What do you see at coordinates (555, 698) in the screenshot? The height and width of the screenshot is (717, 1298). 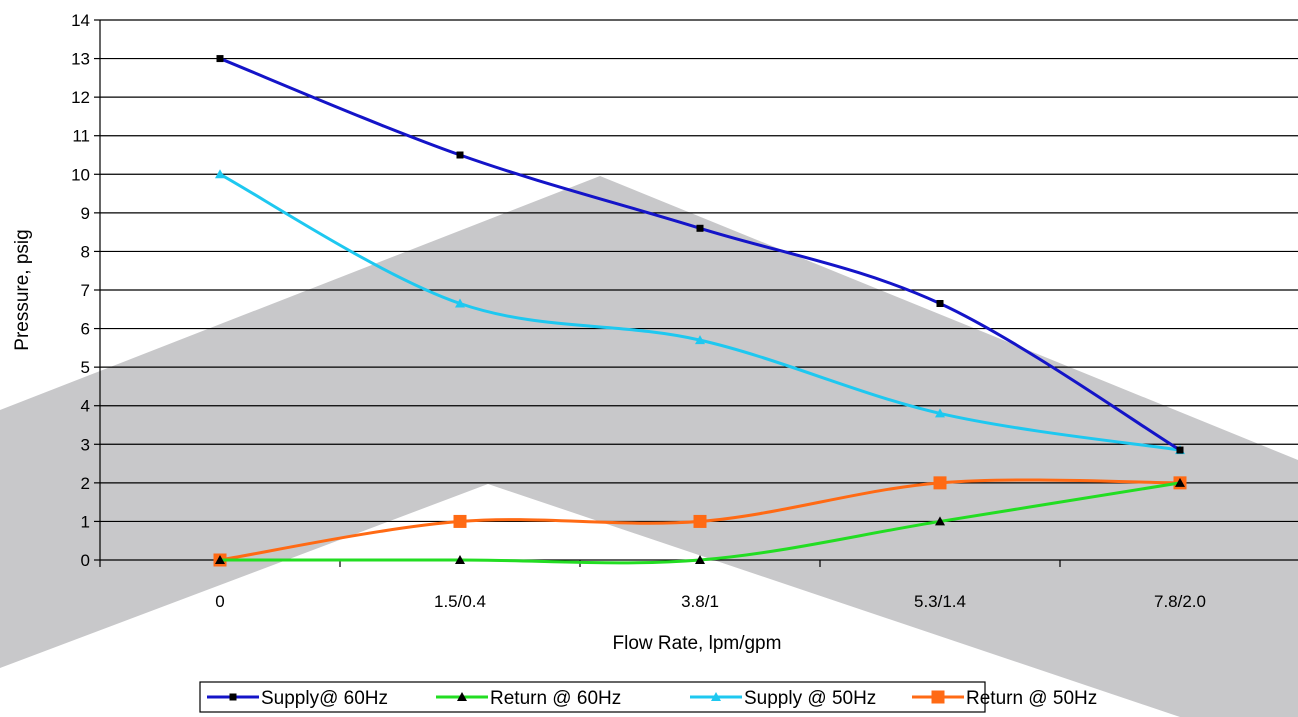 I see `legend-label: Return @ 60Hz` at bounding box center [555, 698].